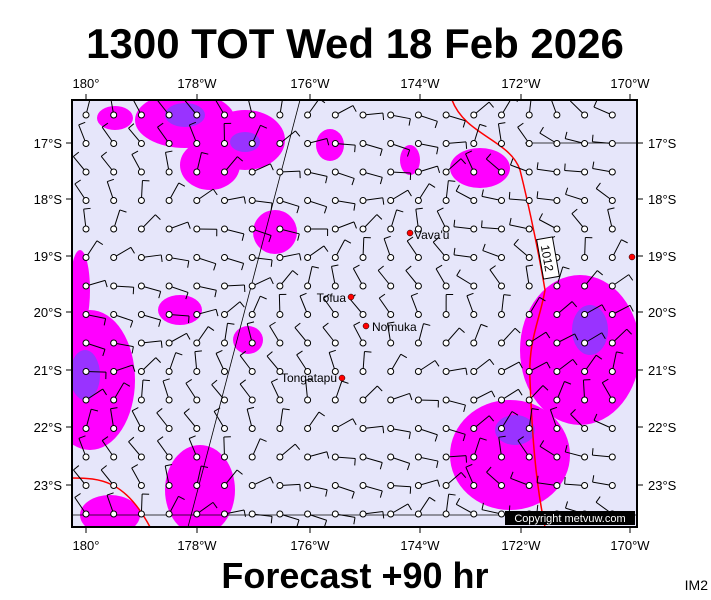  What do you see at coordinates (697, 585) in the screenshot?
I see `corner-label: IM2` at bounding box center [697, 585].